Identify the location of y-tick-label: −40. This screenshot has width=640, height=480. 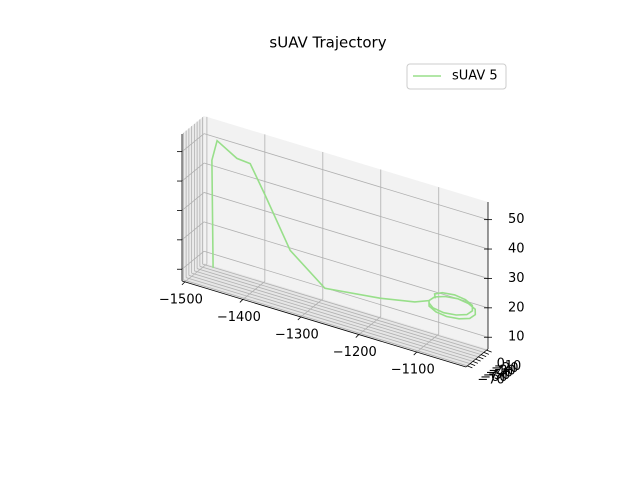
(499, 373).